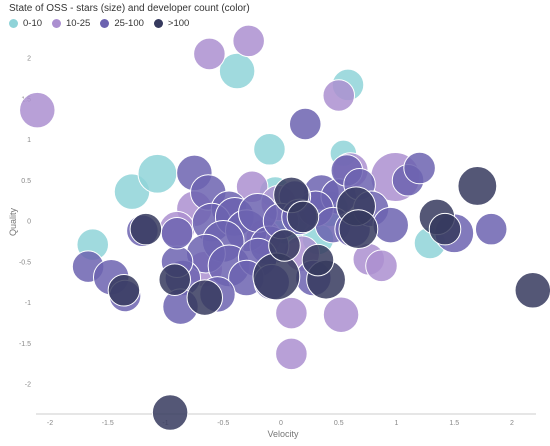 The height and width of the screenshot is (446, 550). Describe the element at coordinates (28, 385) in the screenshot. I see `y-tick-label: -2` at that location.